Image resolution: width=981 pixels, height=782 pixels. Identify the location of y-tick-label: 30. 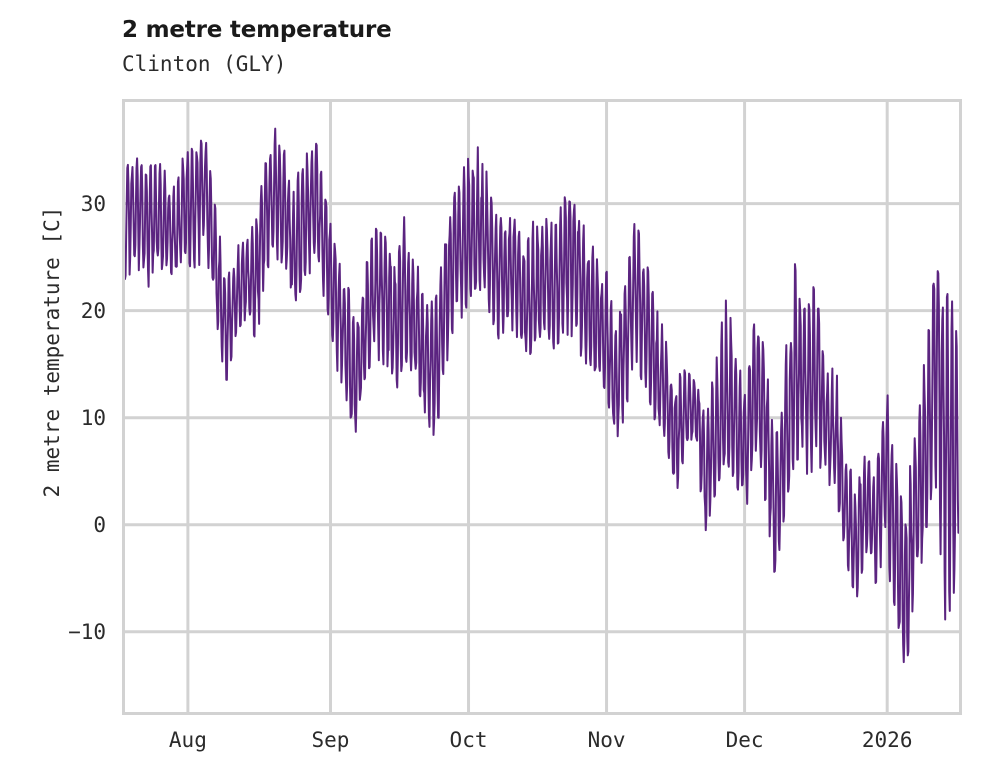
(93, 203).